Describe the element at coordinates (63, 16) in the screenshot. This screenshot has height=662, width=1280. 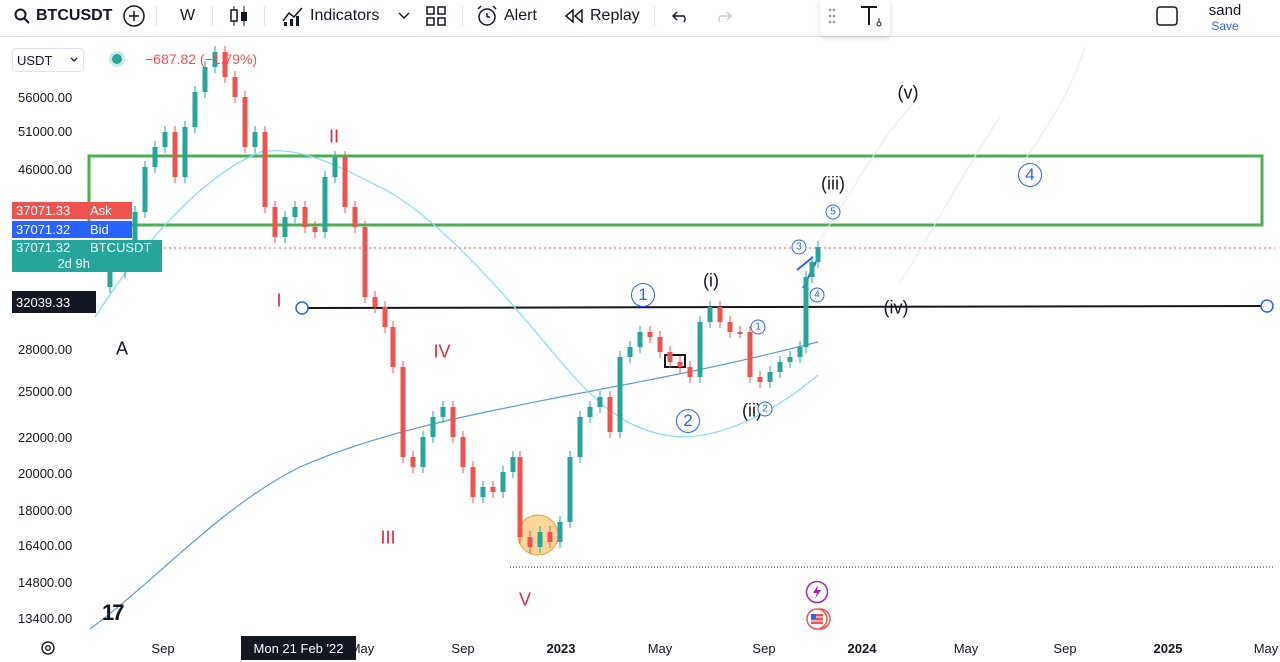
I see `symbol-search-button: BTCUSDT` at that location.